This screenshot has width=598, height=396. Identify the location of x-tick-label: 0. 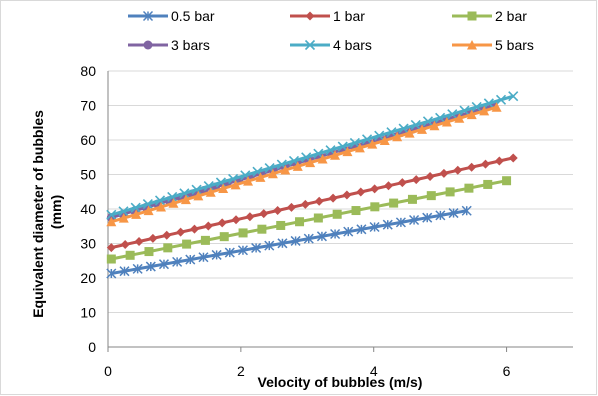
(108, 371).